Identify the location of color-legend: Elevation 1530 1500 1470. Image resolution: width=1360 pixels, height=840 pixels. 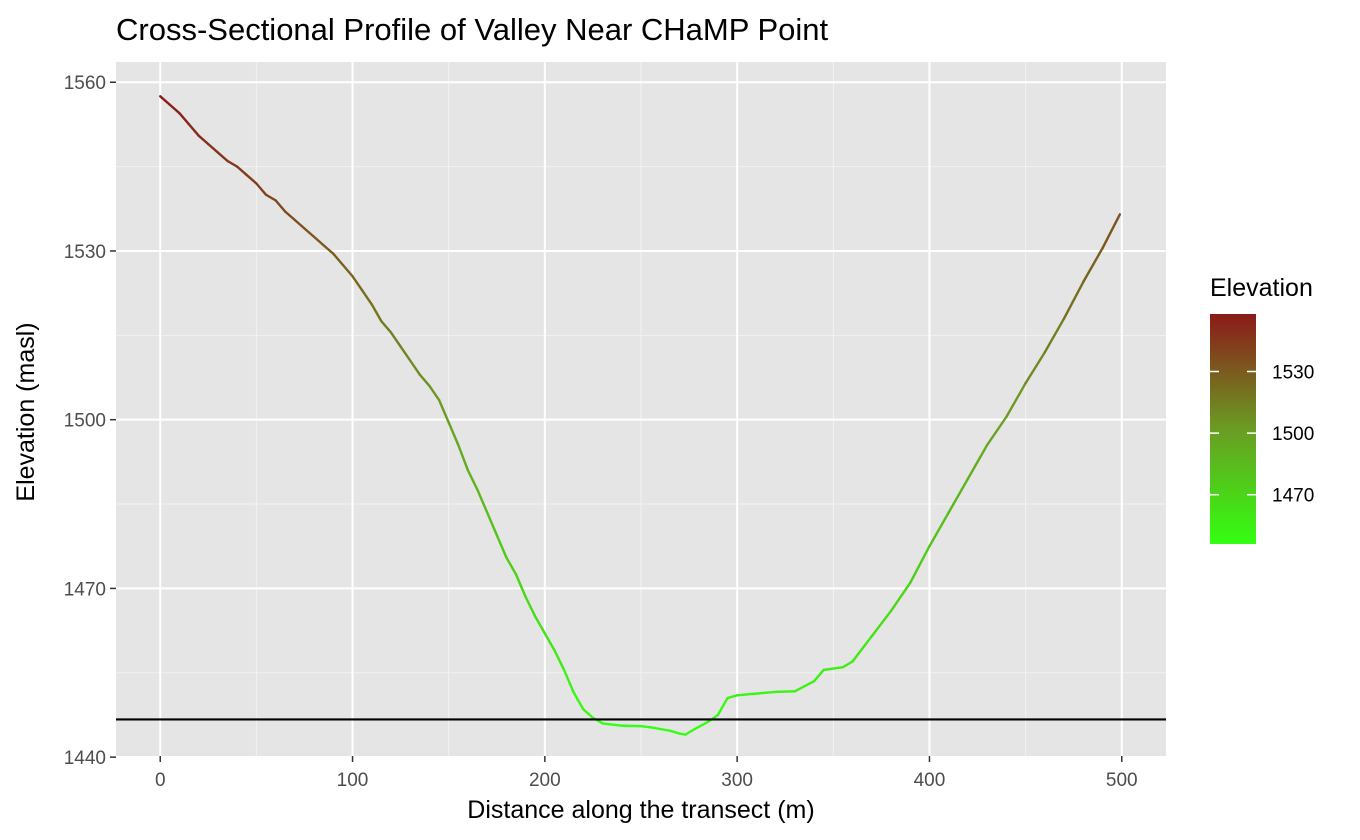
(1262, 409).